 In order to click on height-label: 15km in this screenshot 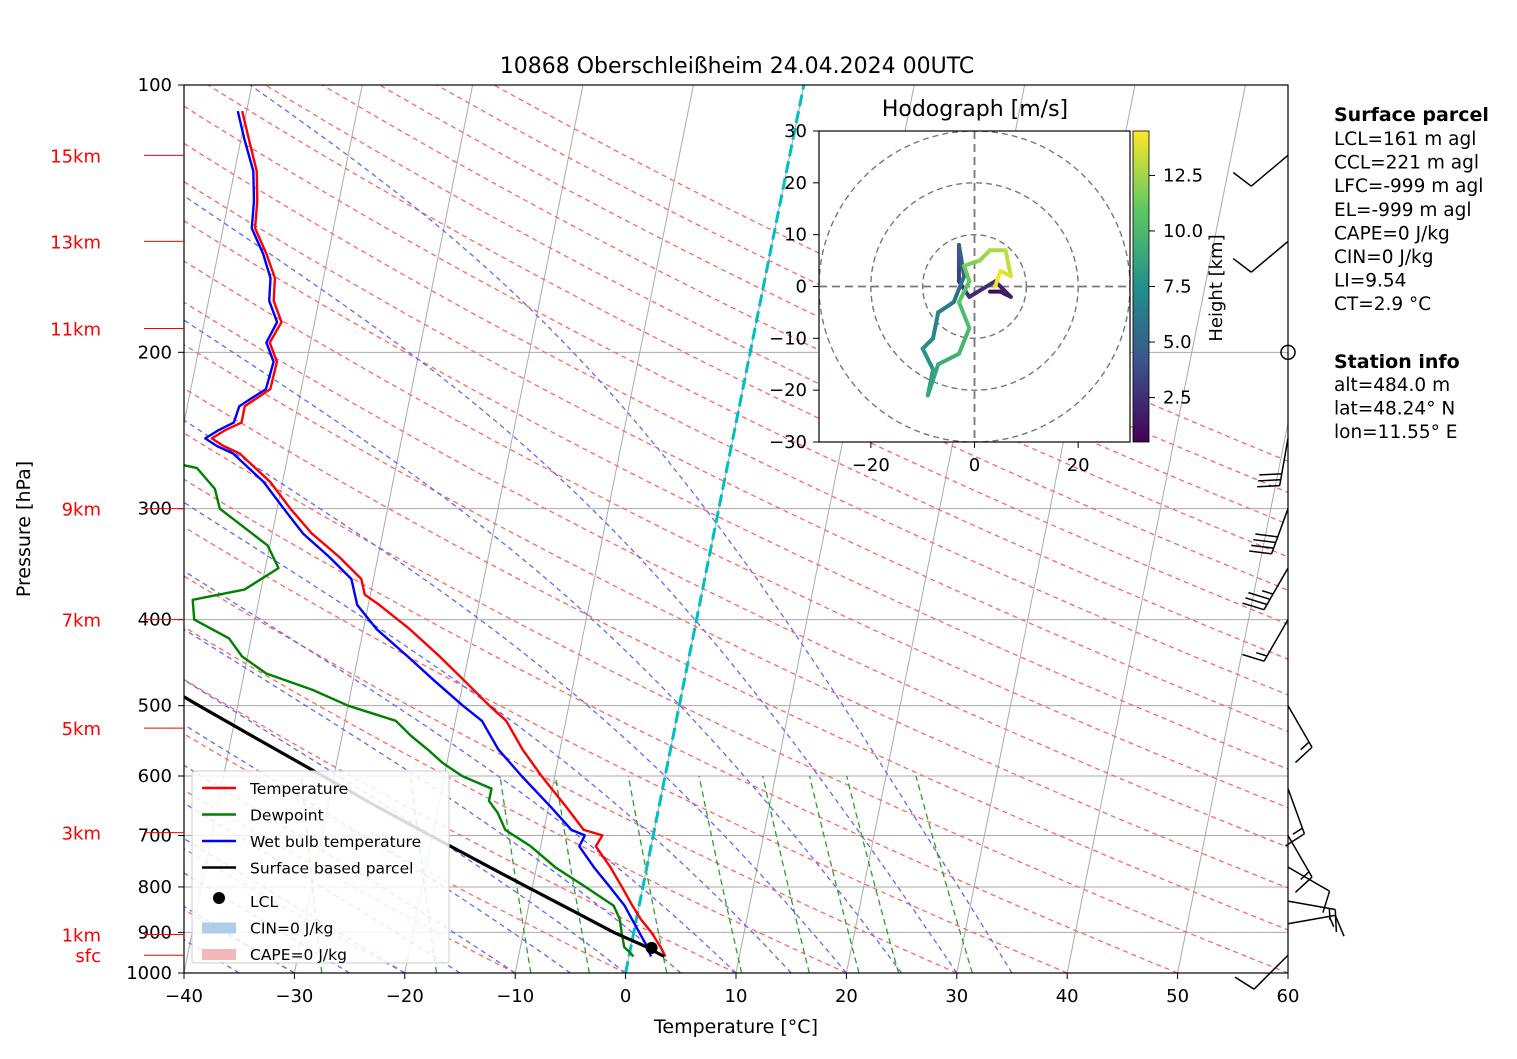, I will do `click(75, 156)`.